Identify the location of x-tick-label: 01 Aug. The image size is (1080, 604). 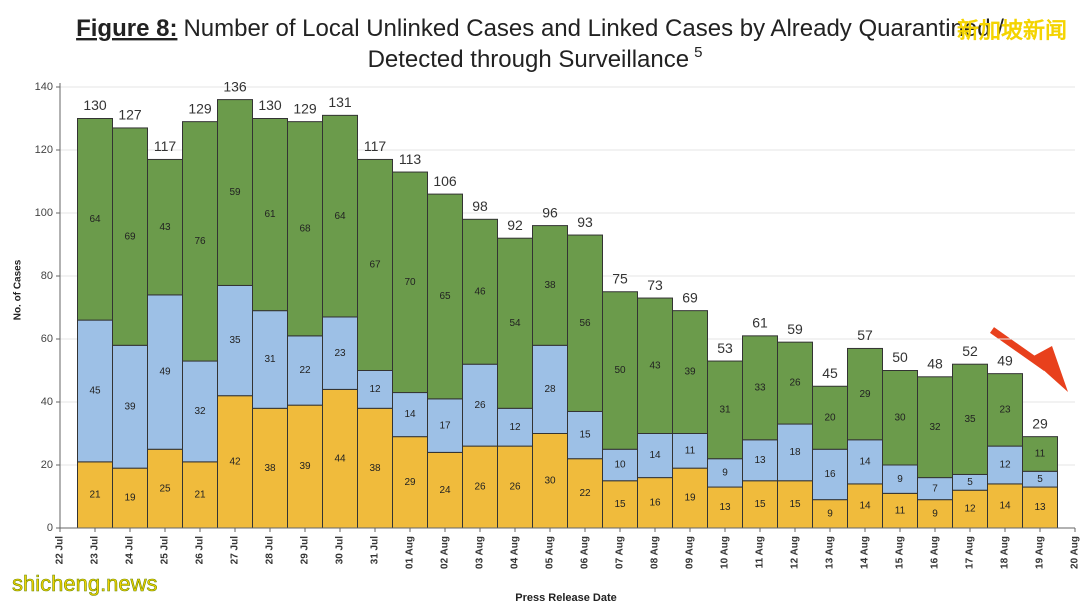
(410, 552).